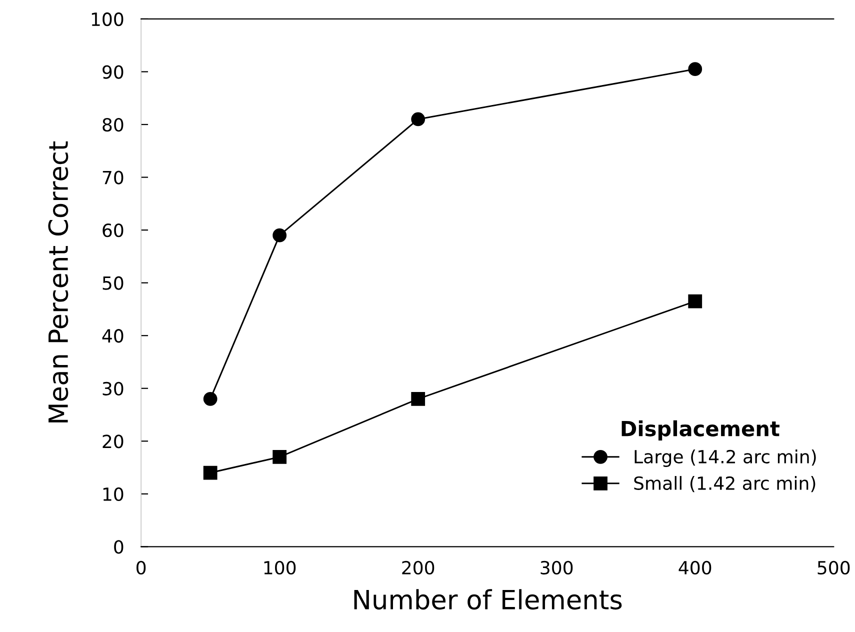 The height and width of the screenshot is (632, 855). Describe the element at coordinates (113, 72) in the screenshot. I see `y-tick-label: 90` at that location.